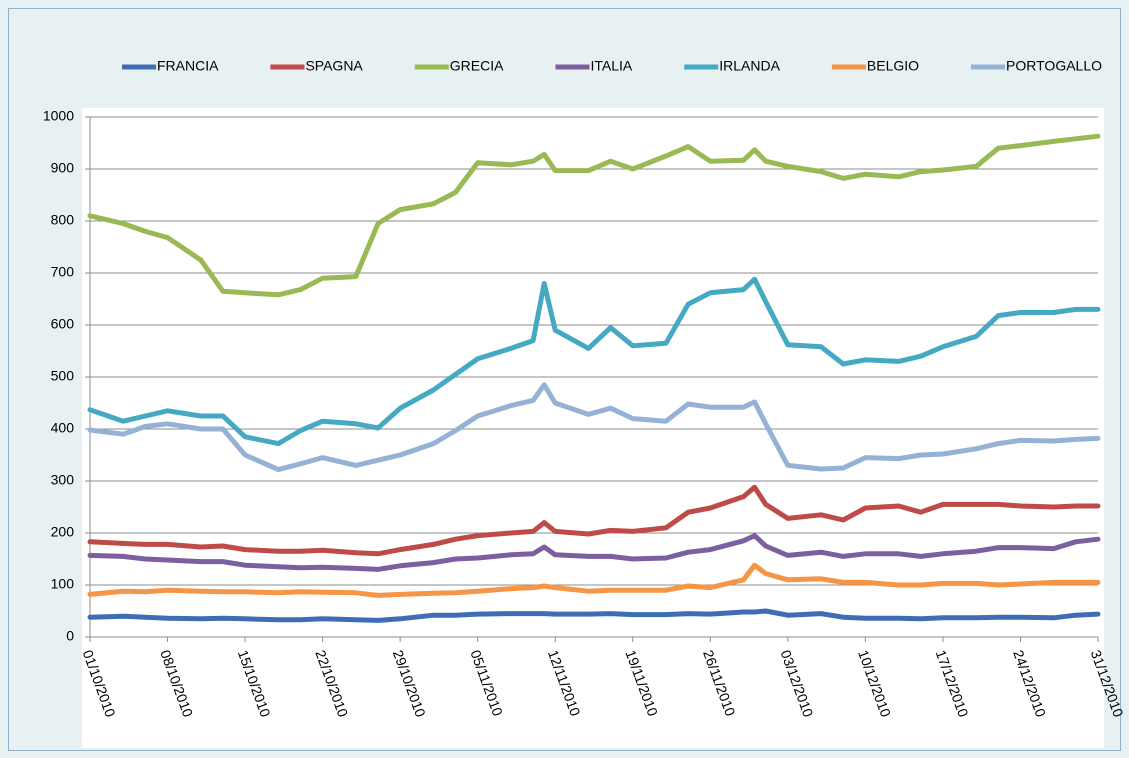  What do you see at coordinates (611, 66) in the screenshot?
I see `legend-label: ITALIA` at bounding box center [611, 66].